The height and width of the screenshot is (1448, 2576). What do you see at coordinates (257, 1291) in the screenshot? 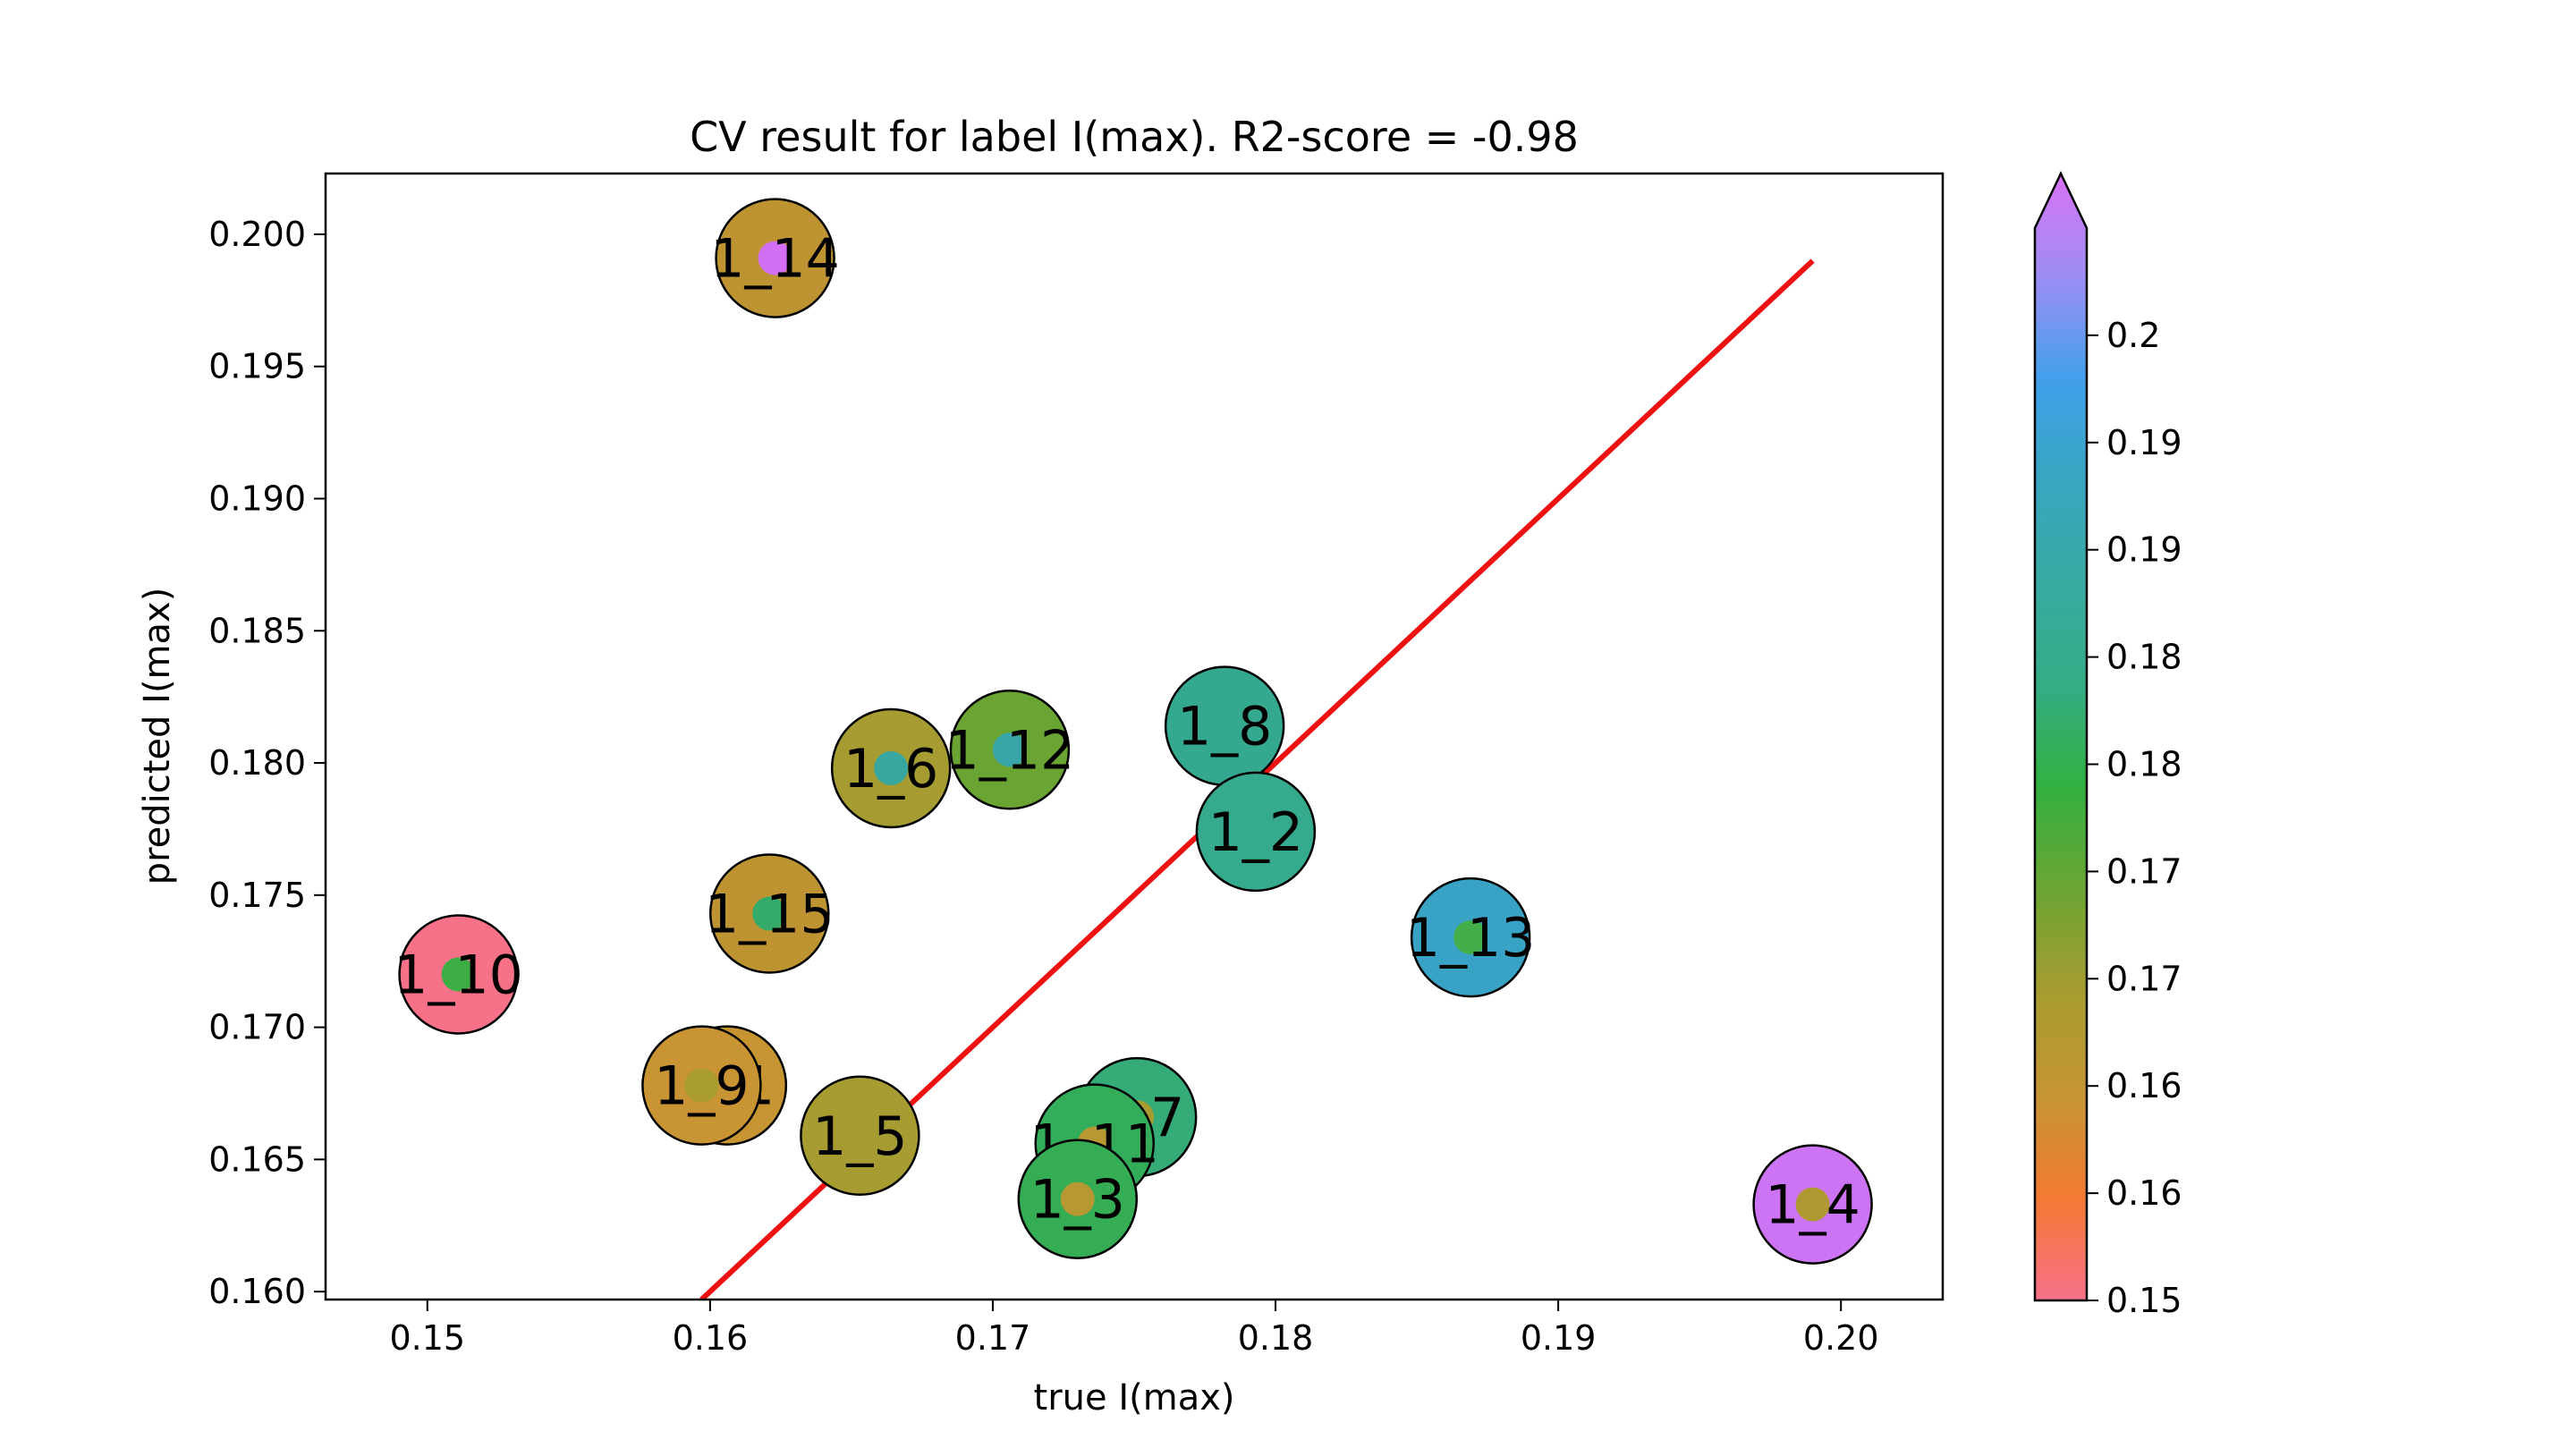
I see `y-tick-label: 0.160` at bounding box center [257, 1291].